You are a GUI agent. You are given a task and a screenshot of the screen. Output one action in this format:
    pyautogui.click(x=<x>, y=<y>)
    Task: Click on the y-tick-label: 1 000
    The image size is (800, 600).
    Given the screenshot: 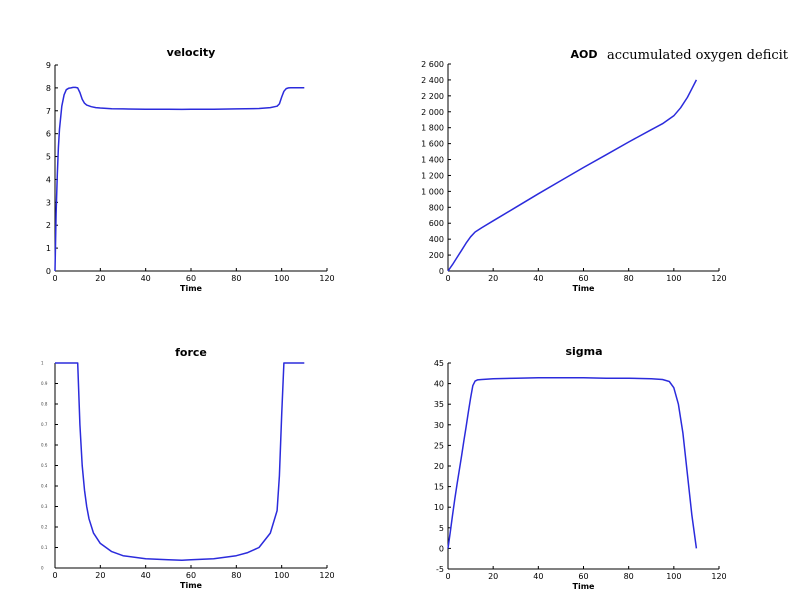 What is the action you would take?
    pyautogui.click(x=432, y=191)
    